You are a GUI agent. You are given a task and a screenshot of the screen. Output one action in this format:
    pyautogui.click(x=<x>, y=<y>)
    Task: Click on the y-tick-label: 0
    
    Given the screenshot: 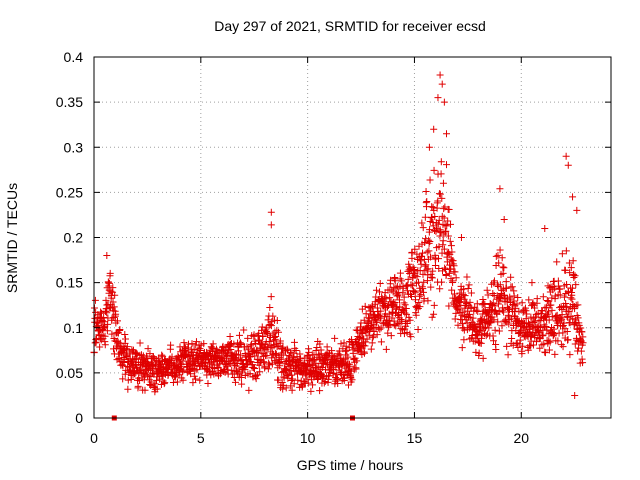 What is the action you would take?
    pyautogui.click(x=79, y=418)
    